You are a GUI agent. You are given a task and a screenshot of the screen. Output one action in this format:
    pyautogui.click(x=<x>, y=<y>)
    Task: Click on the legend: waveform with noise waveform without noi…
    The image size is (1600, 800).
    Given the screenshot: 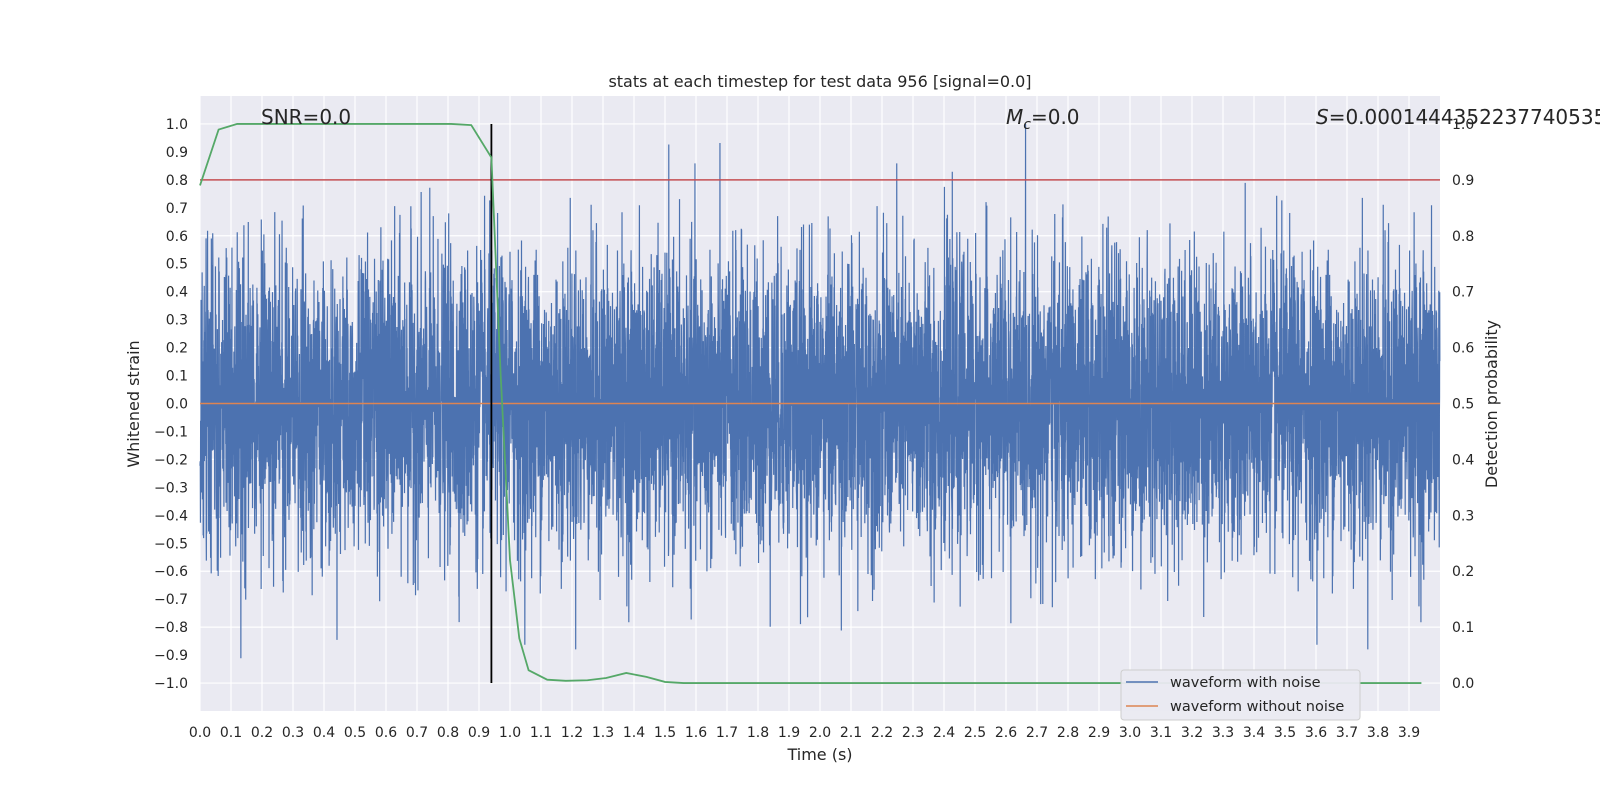 What is the action you would take?
    pyautogui.click(x=1240, y=695)
    